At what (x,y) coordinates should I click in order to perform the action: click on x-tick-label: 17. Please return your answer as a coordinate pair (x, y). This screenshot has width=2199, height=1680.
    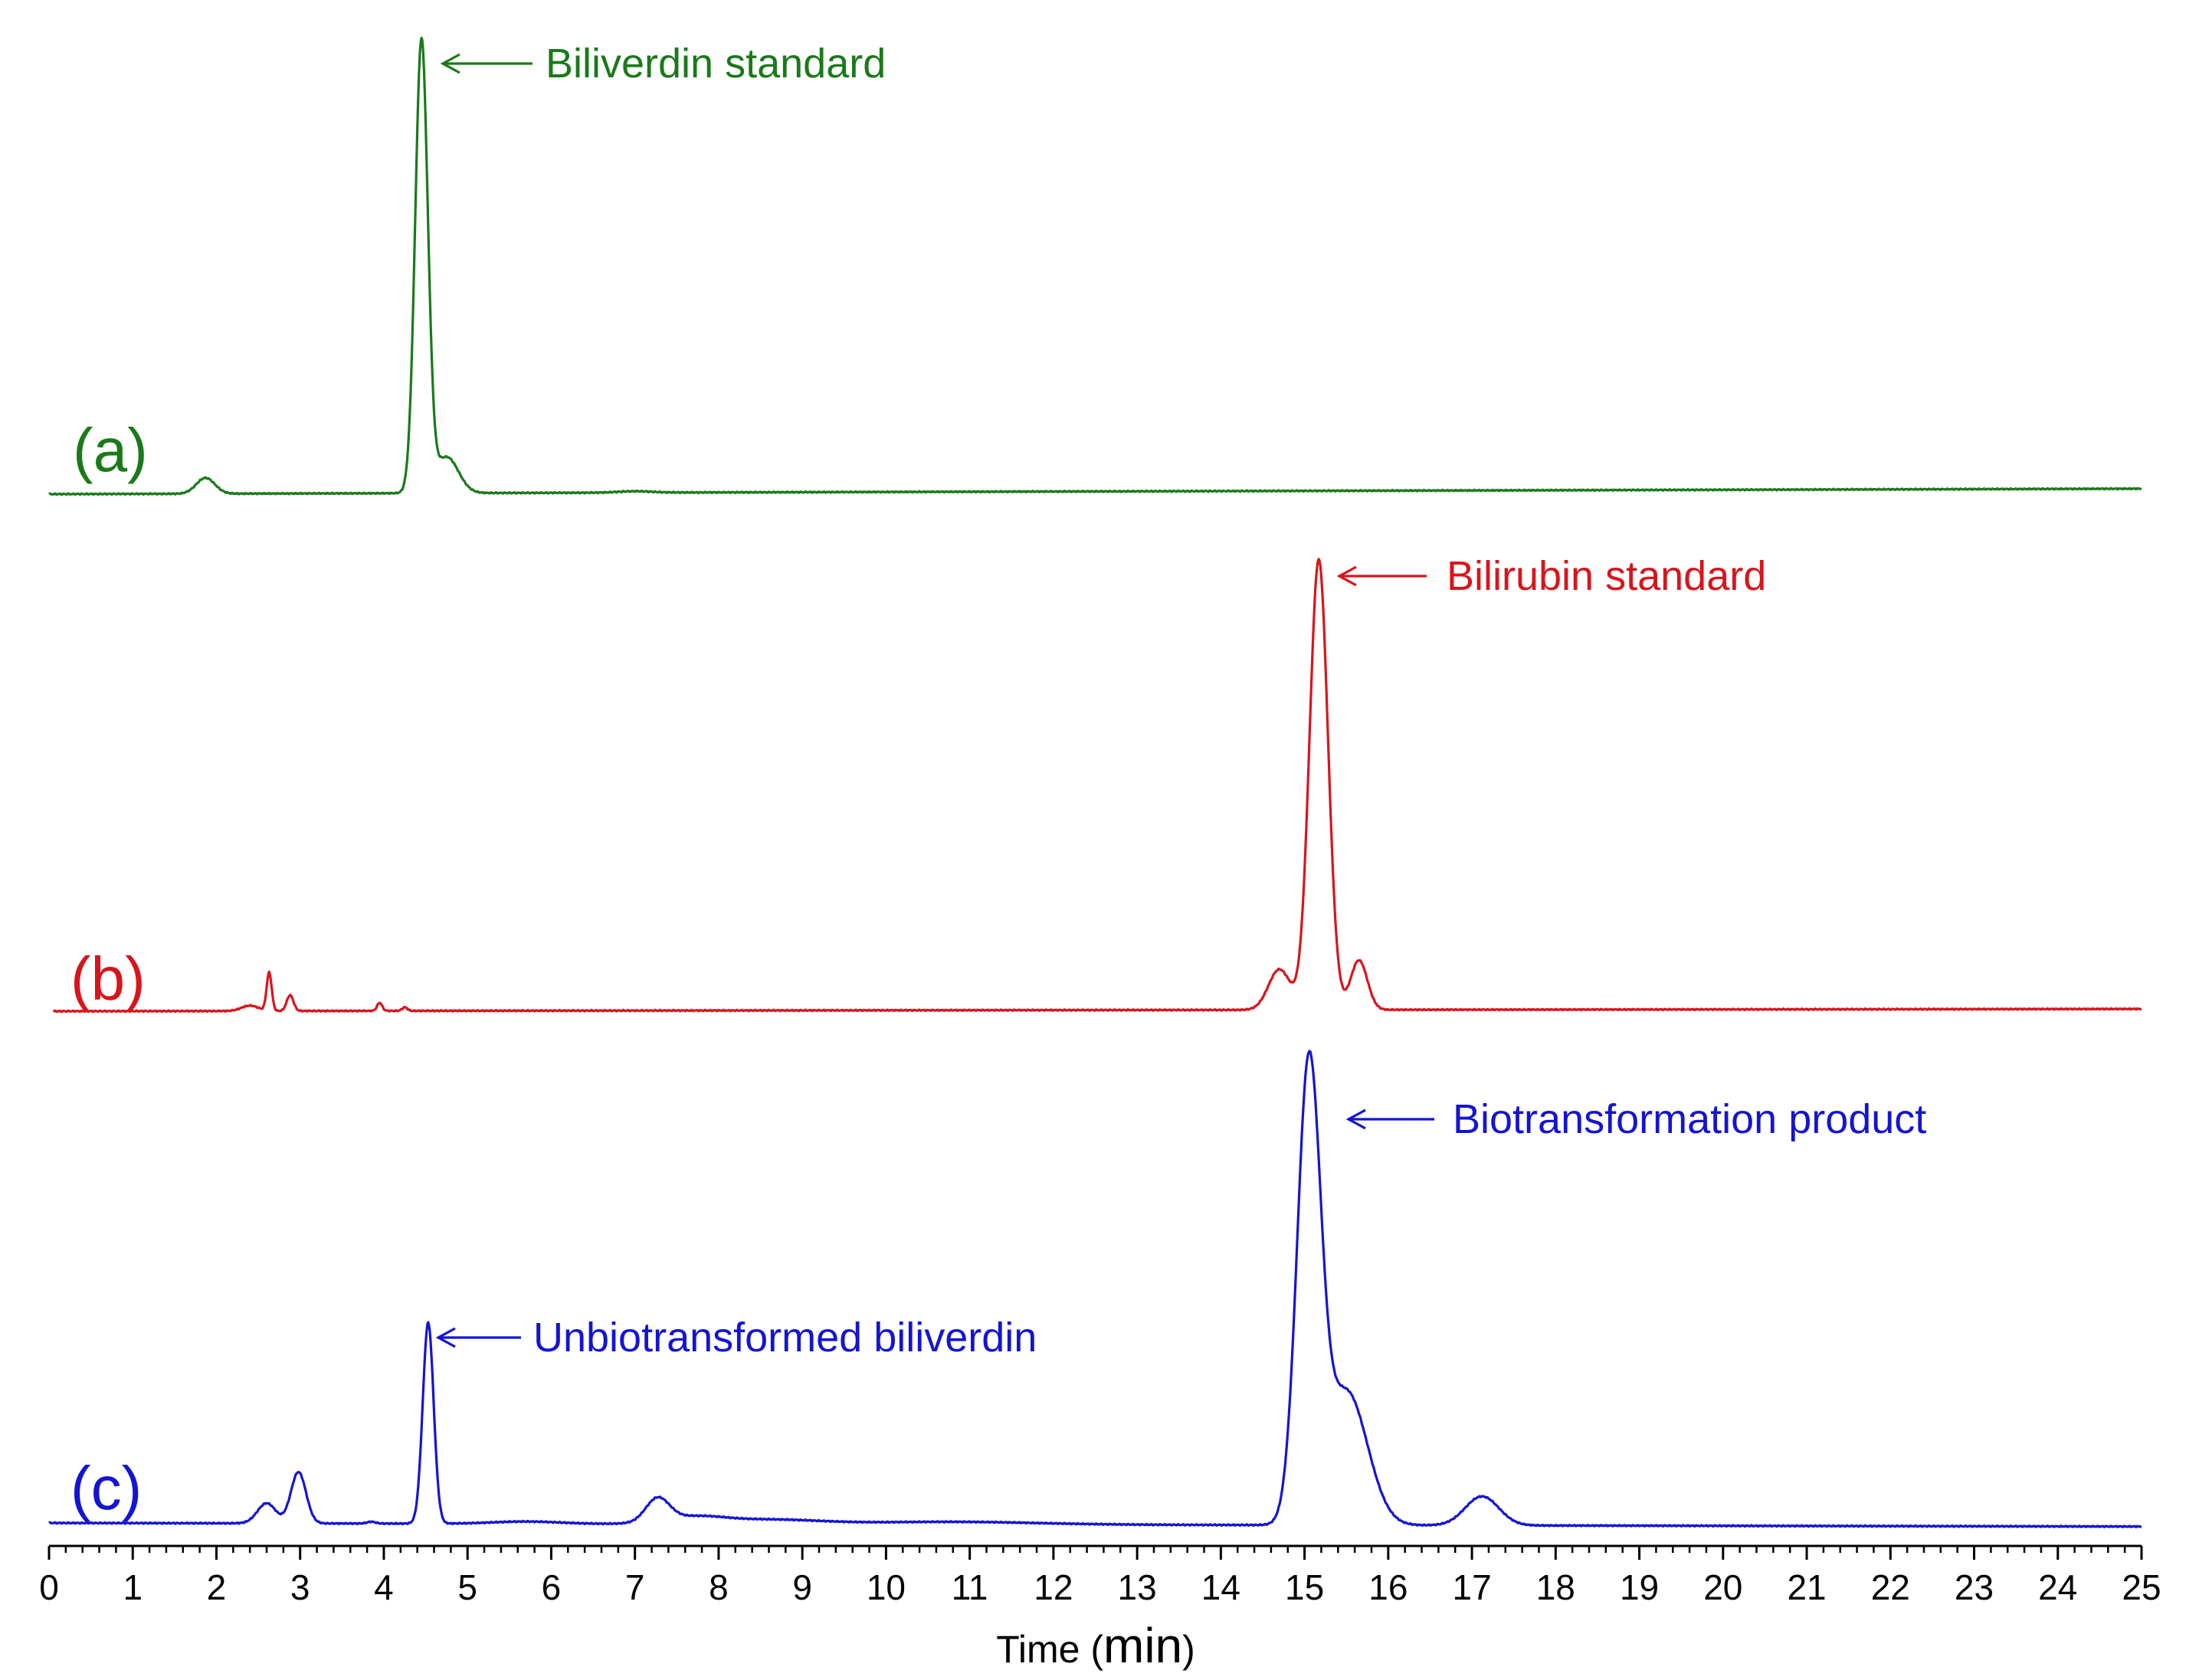
    Looking at the image, I should click on (1471, 1587).